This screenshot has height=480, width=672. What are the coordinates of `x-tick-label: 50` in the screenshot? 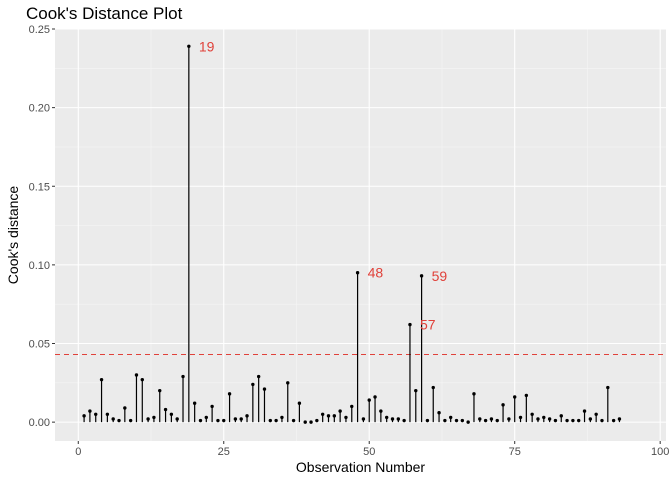 It's located at (369, 452).